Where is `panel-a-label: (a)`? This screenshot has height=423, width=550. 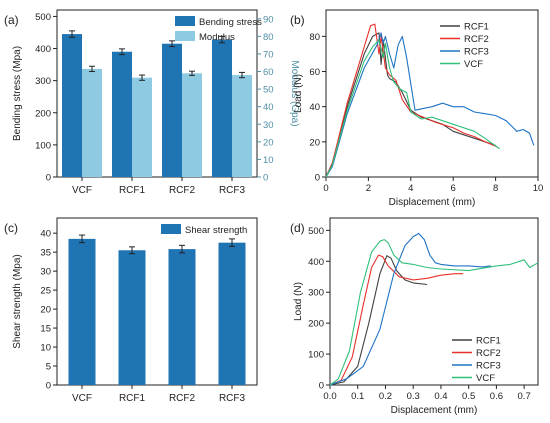 panel-a-label: (a) is located at coordinates (11, 20).